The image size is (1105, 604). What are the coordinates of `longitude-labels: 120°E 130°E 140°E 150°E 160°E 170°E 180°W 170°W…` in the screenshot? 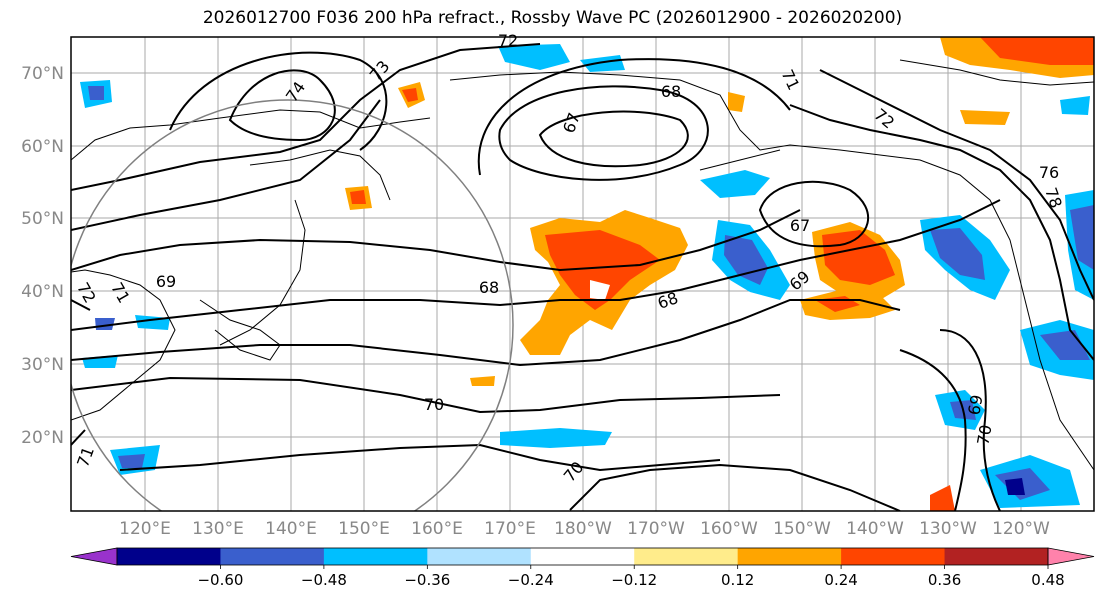 It's located at (584, 529).